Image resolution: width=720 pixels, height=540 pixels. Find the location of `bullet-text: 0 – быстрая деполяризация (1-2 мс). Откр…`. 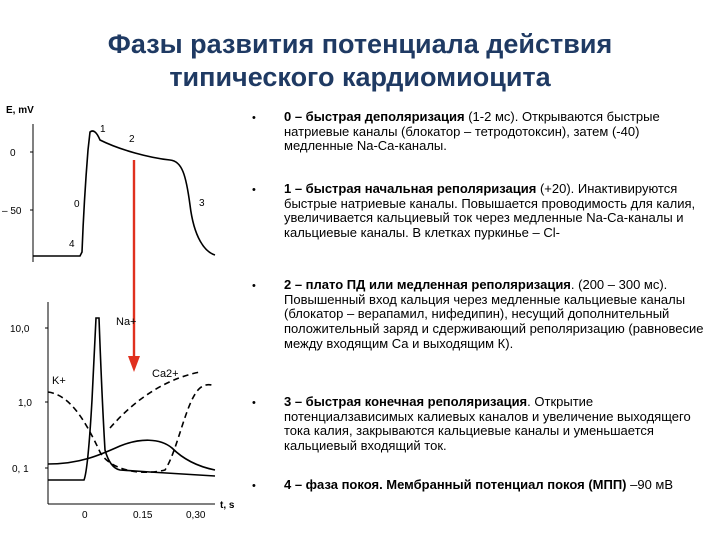

bullet-text: 0 – быстрая деполяризация (1-2 мс). Откр… is located at coordinates (494, 131).